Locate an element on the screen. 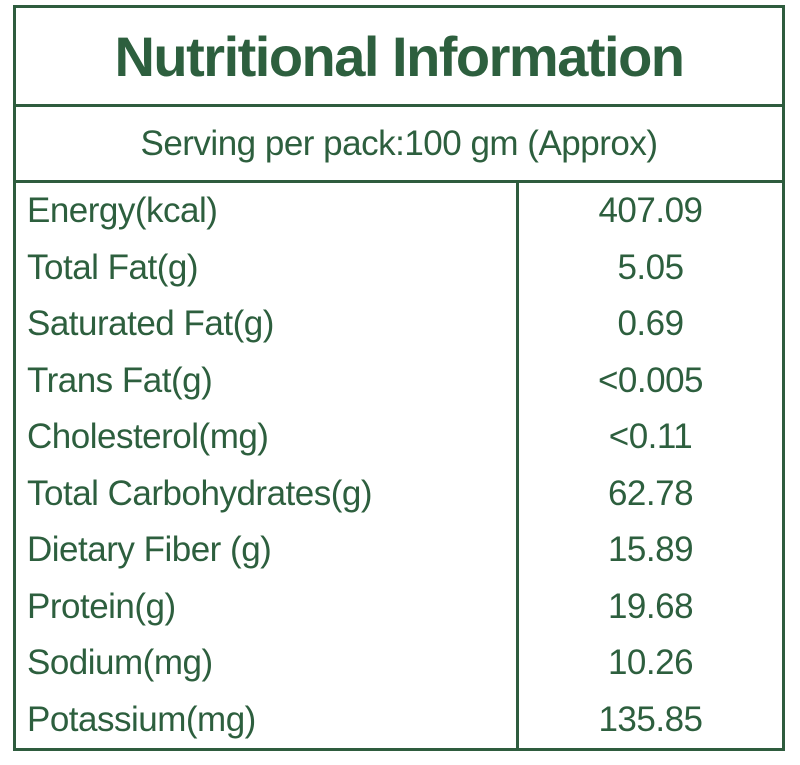 The height and width of the screenshot is (765, 800). nutrient-value-carbohydrates: 62.78 is located at coordinates (650, 493).